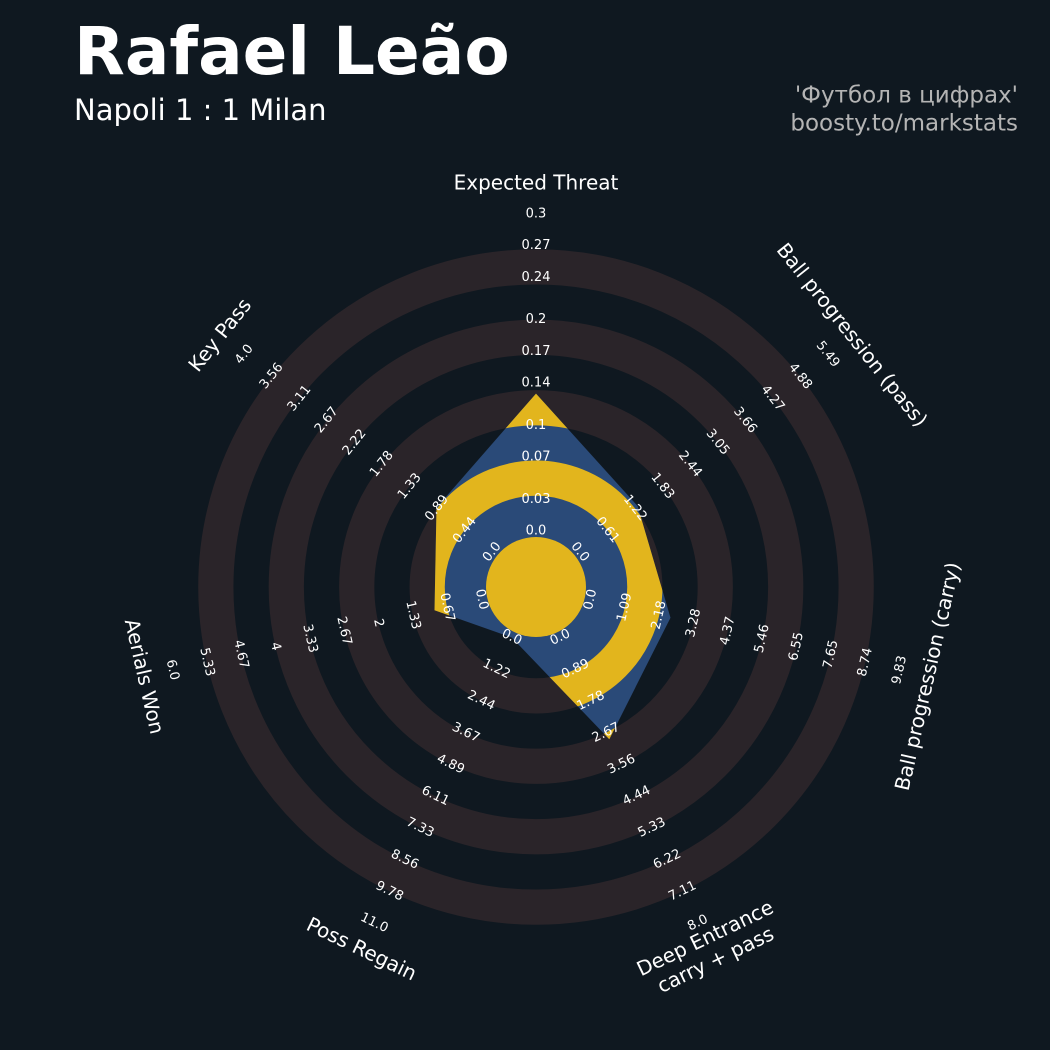 The height and width of the screenshot is (1050, 1050). What do you see at coordinates (309, 639) in the screenshot?
I see `tick-label: 3.33` at bounding box center [309, 639].